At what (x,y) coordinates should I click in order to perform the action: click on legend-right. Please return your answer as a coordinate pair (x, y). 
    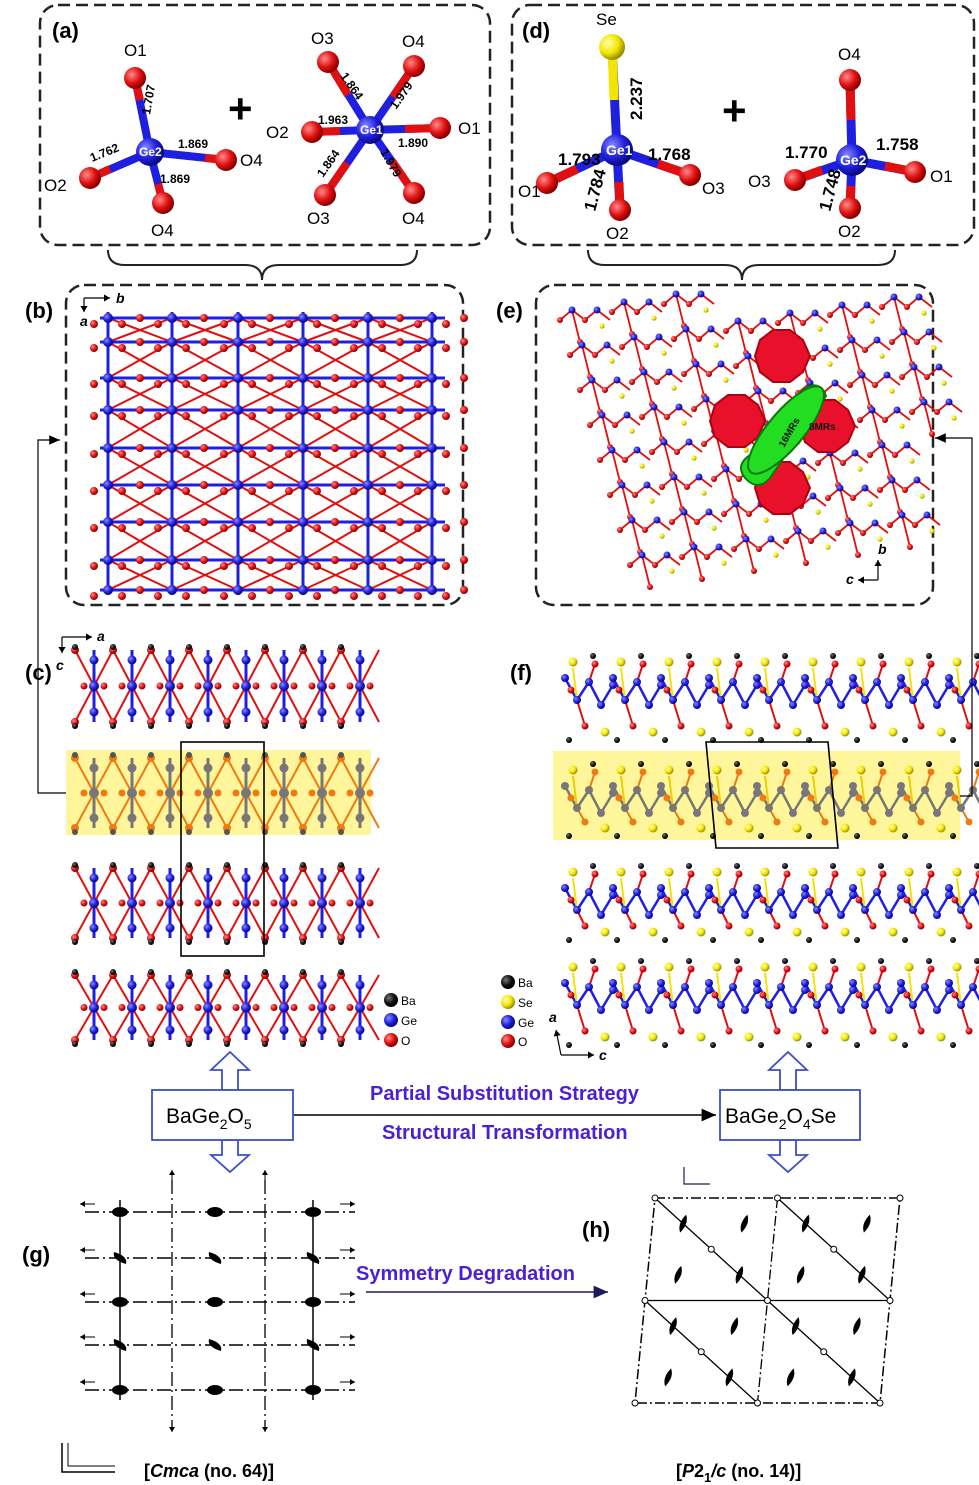
    Looking at the image, I should click on (508, 1011).